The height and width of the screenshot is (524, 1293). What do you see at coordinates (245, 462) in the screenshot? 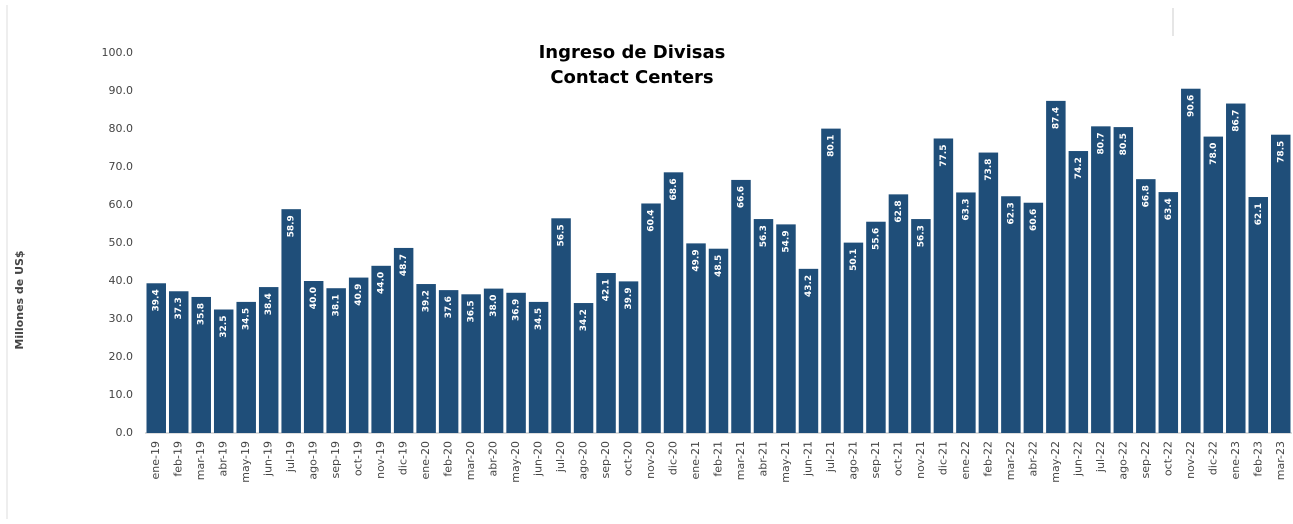
I see `x-tick-label: may-19` at bounding box center [245, 462].